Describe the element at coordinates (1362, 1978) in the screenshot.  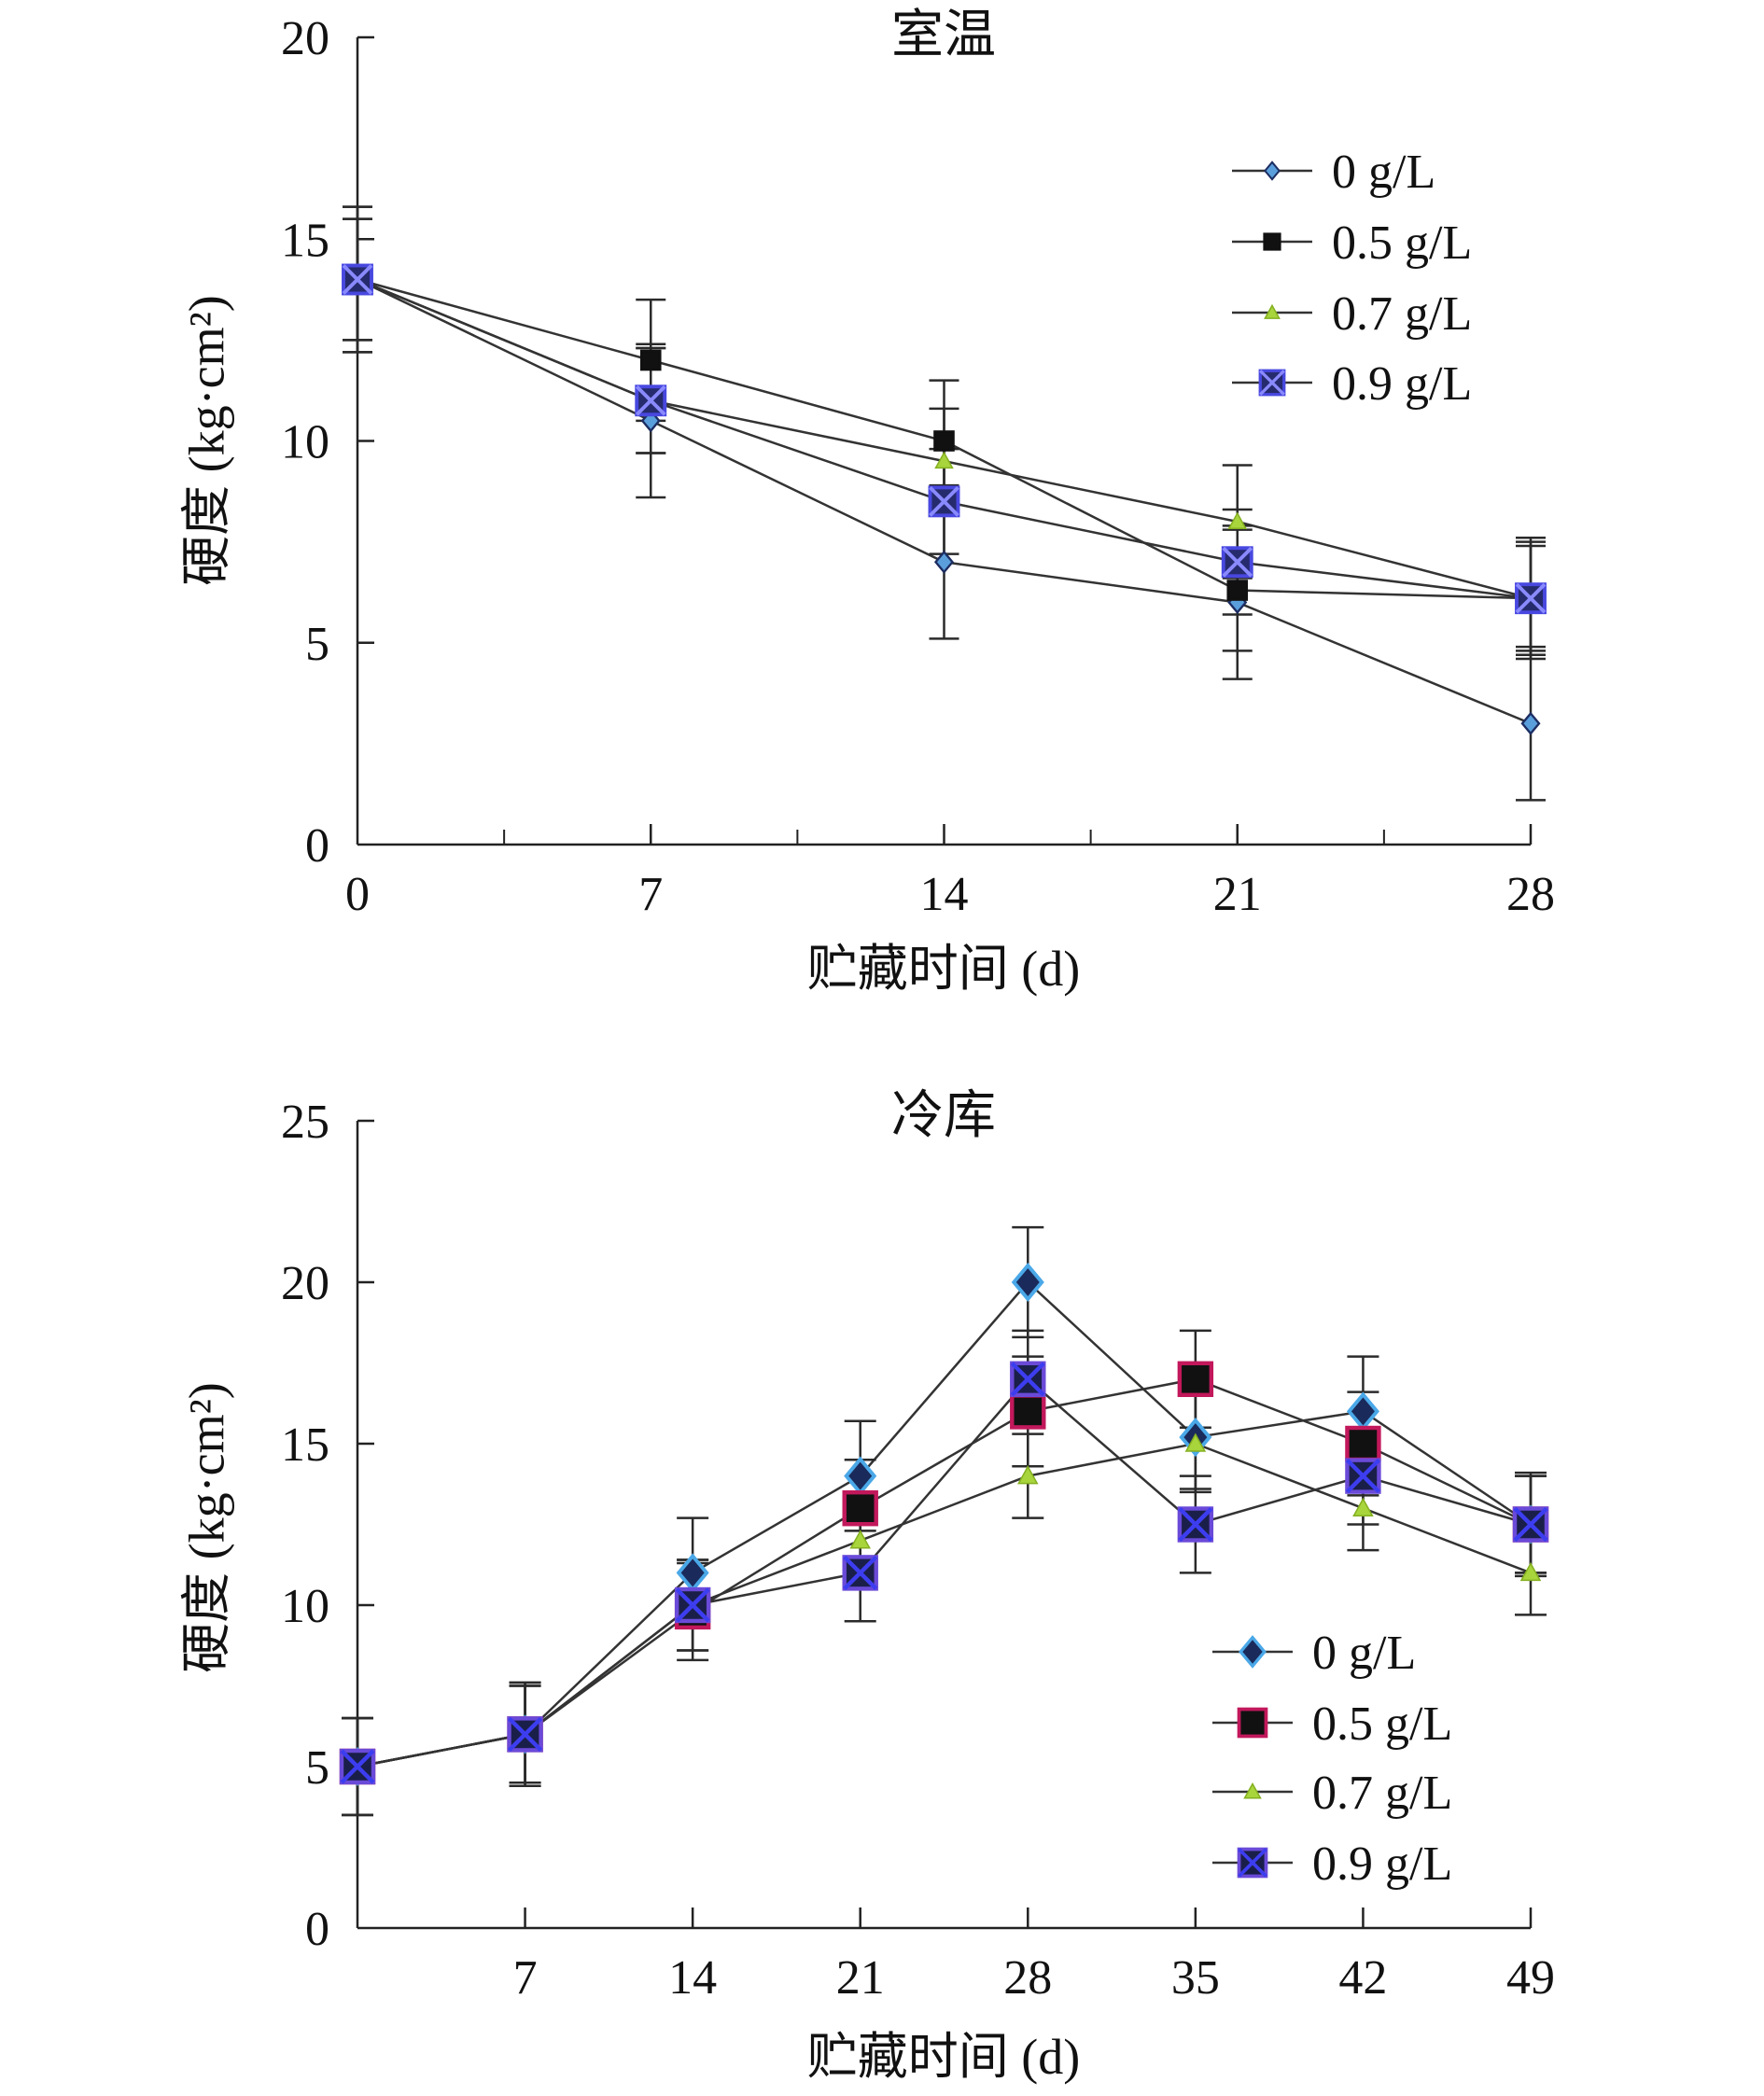
I see `x-tick-label: 42` at that location.